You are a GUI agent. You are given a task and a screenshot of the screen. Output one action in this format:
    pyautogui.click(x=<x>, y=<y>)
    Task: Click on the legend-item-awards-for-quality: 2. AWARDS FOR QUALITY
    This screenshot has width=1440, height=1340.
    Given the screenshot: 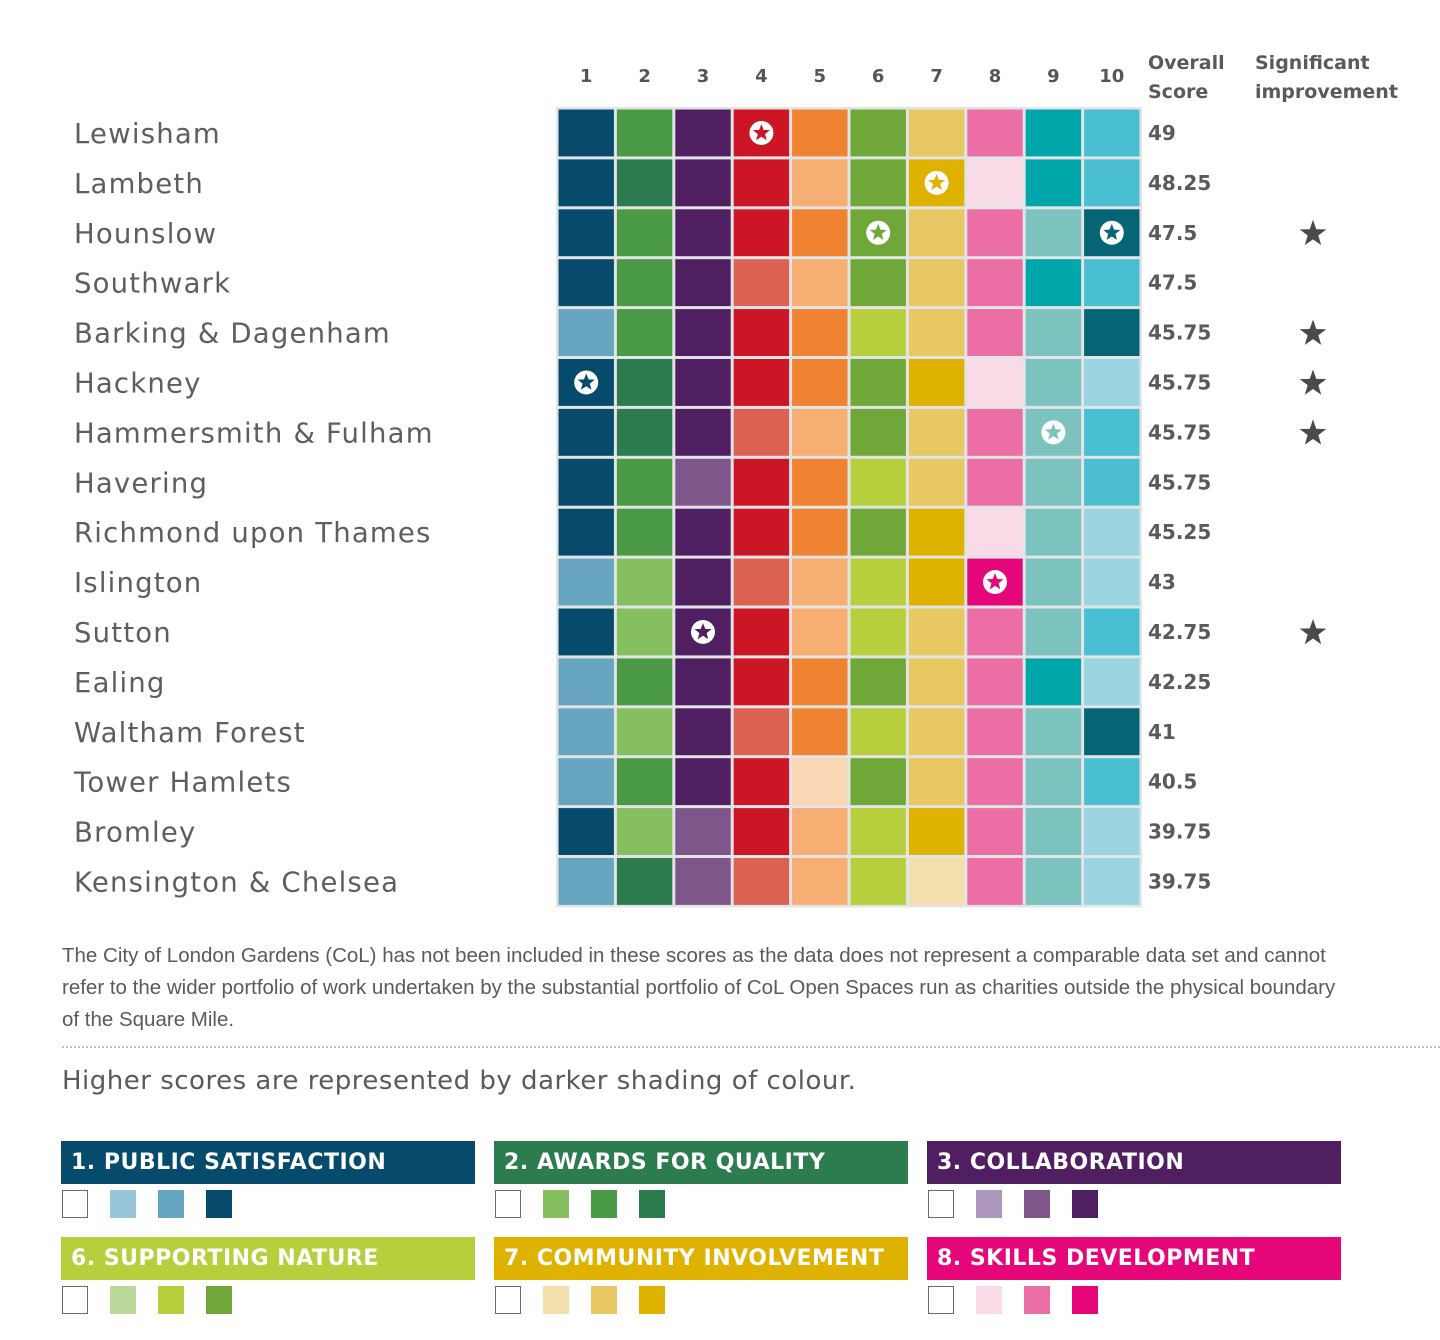 What is the action you would take?
    pyautogui.click(x=701, y=1180)
    